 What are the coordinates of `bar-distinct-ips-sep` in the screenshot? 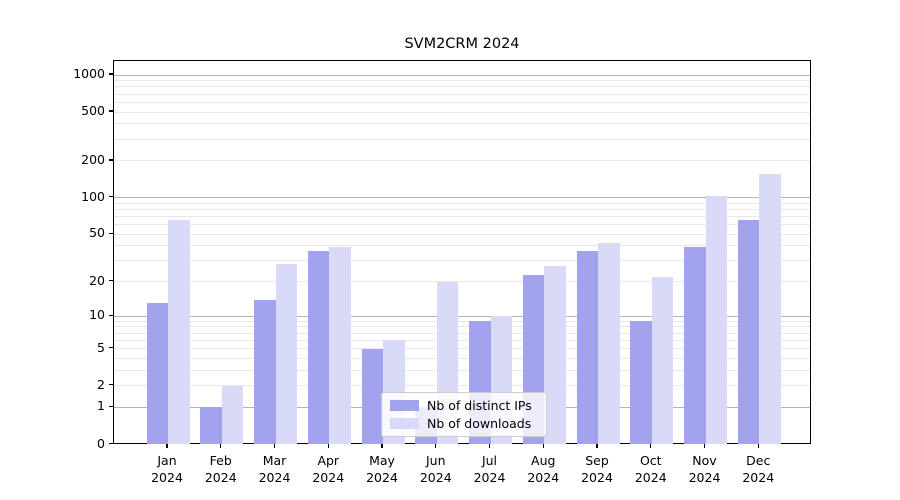 It's located at (587, 348).